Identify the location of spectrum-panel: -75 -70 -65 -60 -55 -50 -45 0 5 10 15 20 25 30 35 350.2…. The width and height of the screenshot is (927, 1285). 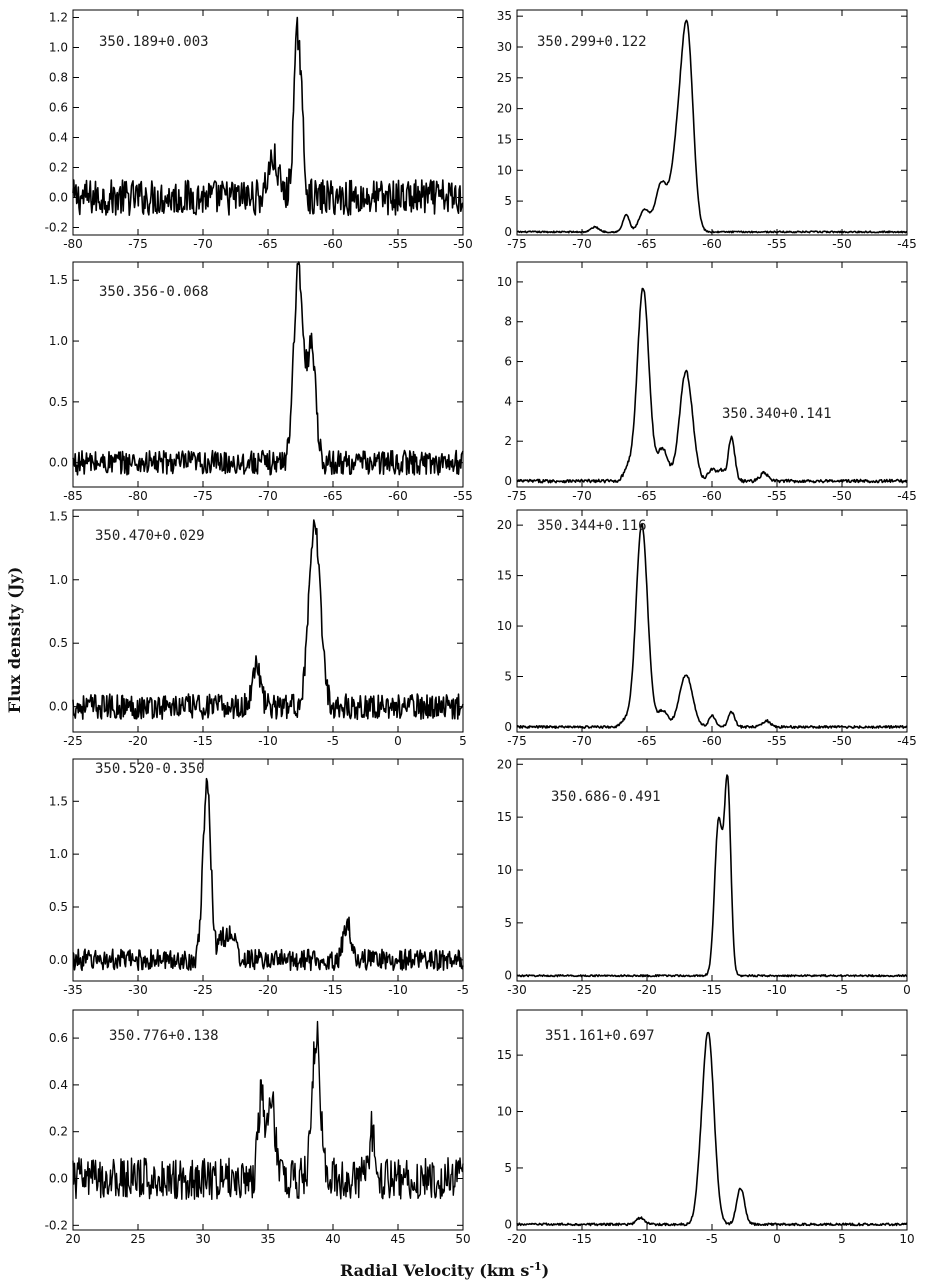
(707, 130).